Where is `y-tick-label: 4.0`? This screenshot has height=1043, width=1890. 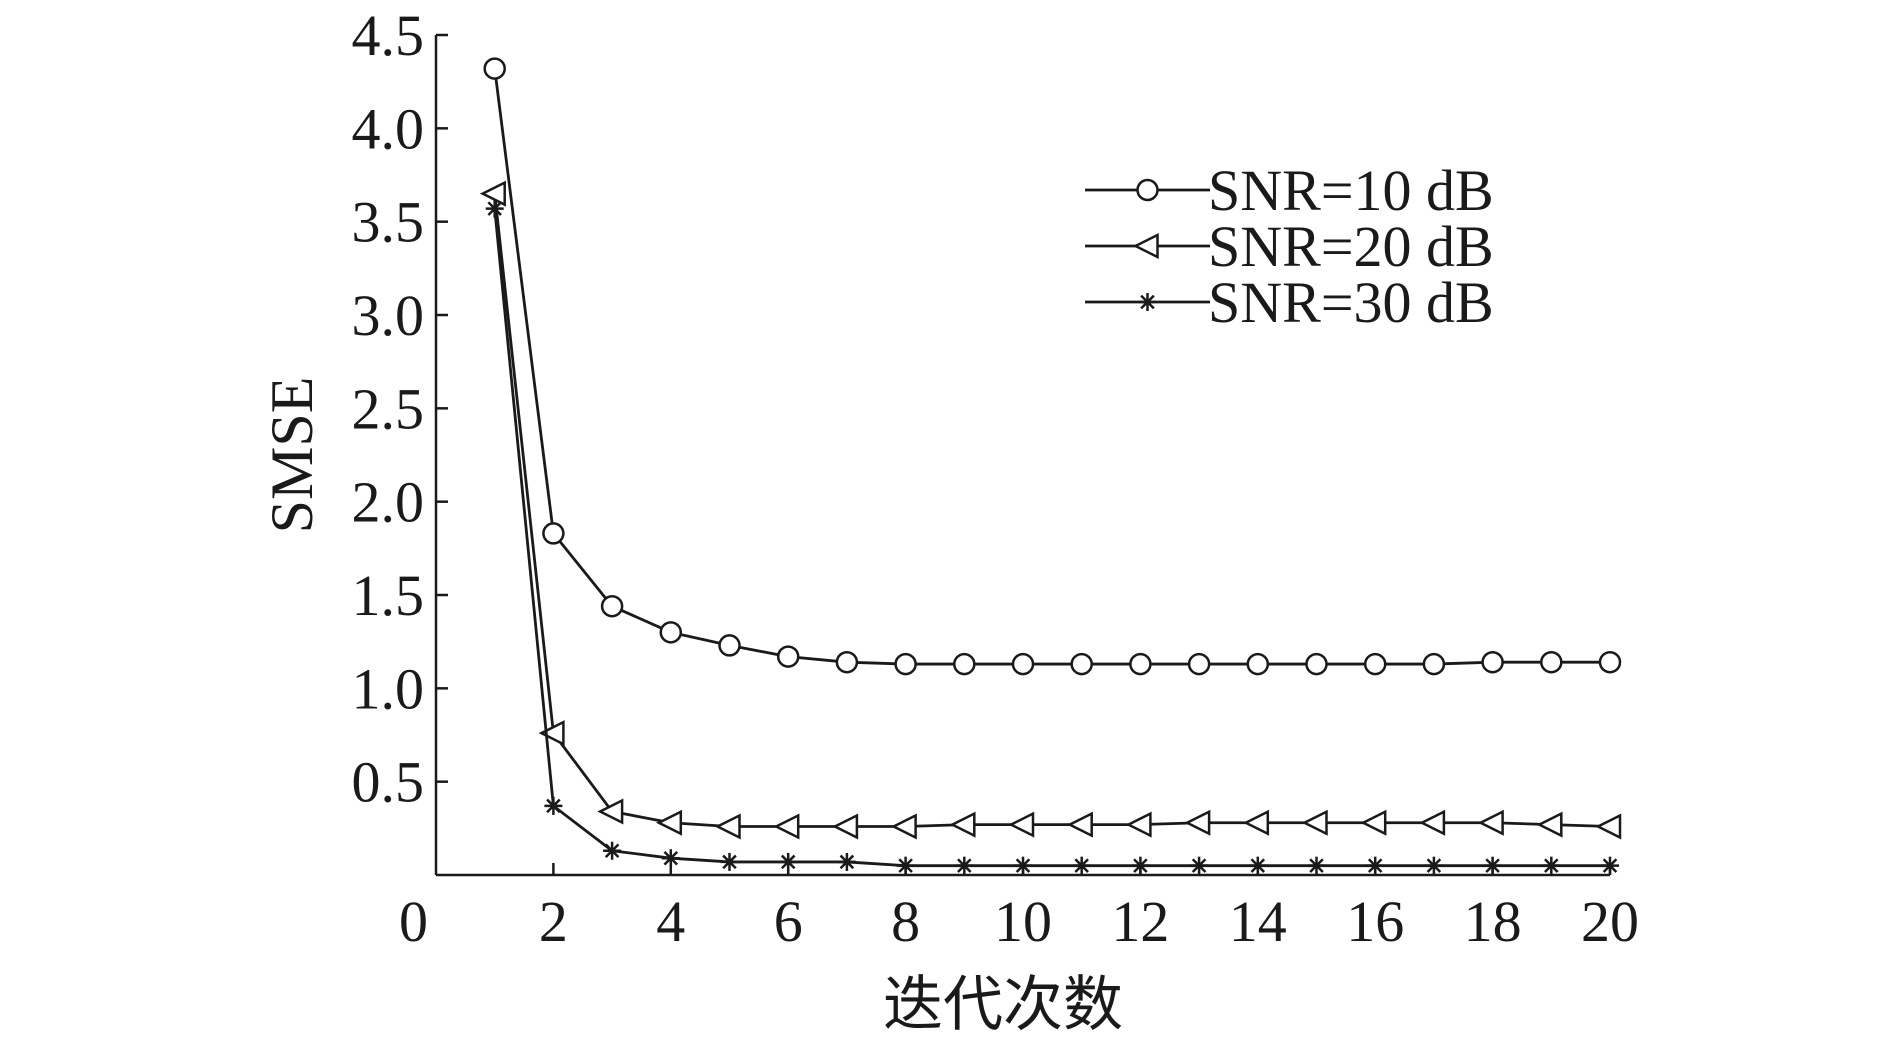
y-tick-label: 4.0 is located at coordinates (388, 128).